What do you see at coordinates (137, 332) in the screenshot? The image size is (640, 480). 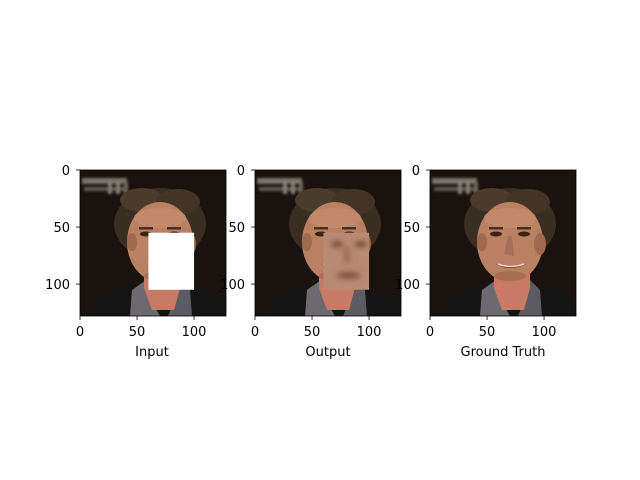 I see `x-tick-label-input-50: 50` at bounding box center [137, 332].